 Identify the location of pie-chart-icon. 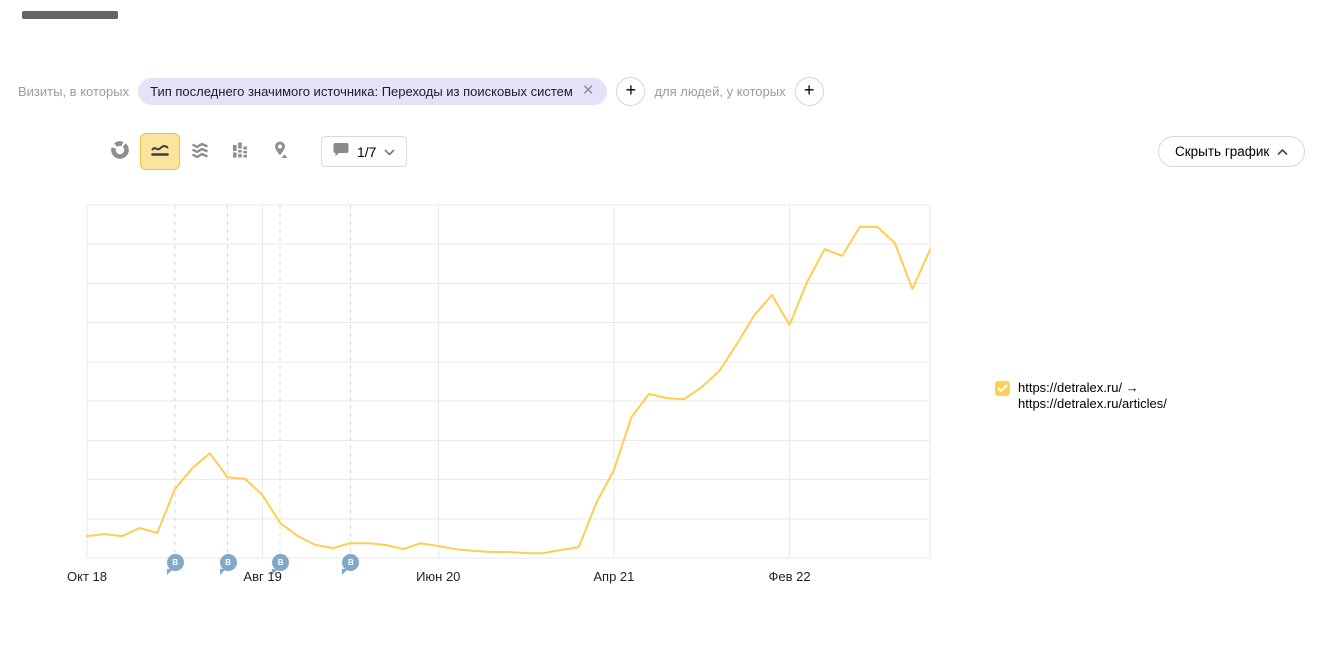
(120, 151).